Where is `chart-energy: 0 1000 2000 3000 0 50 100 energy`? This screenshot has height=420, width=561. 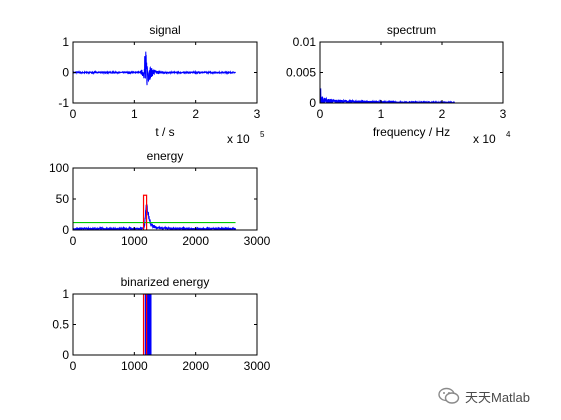
chart-energy: 0 1000 2000 3000 0 50 100 energy is located at coordinates (160, 198).